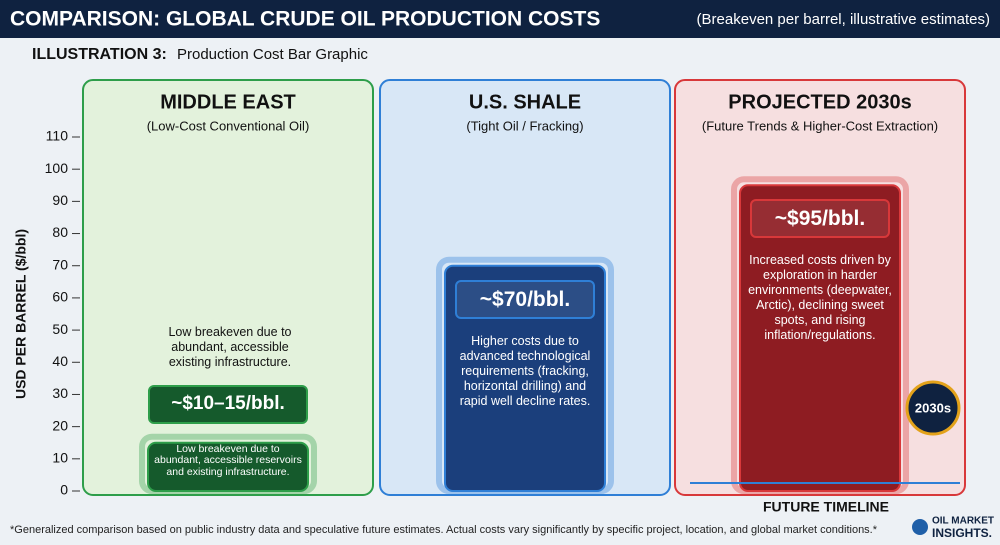 Image resolution: width=1000 pixels, height=545 pixels. I want to click on y-tick-label: 80, so click(60, 232).